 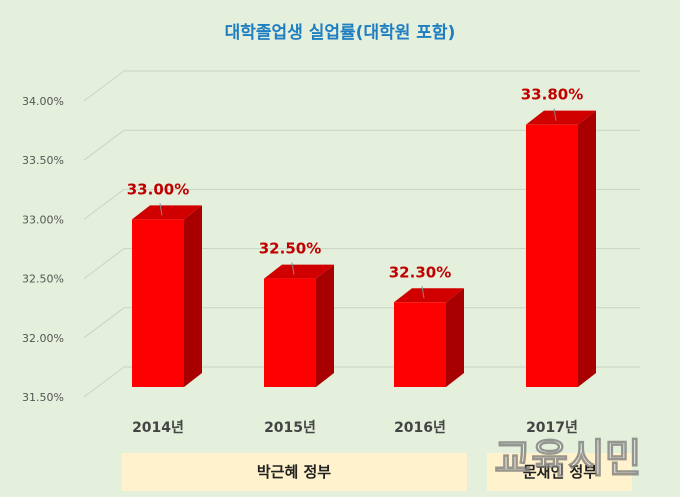 I want to click on y-tick-label: 31.50%, so click(x=43, y=397).